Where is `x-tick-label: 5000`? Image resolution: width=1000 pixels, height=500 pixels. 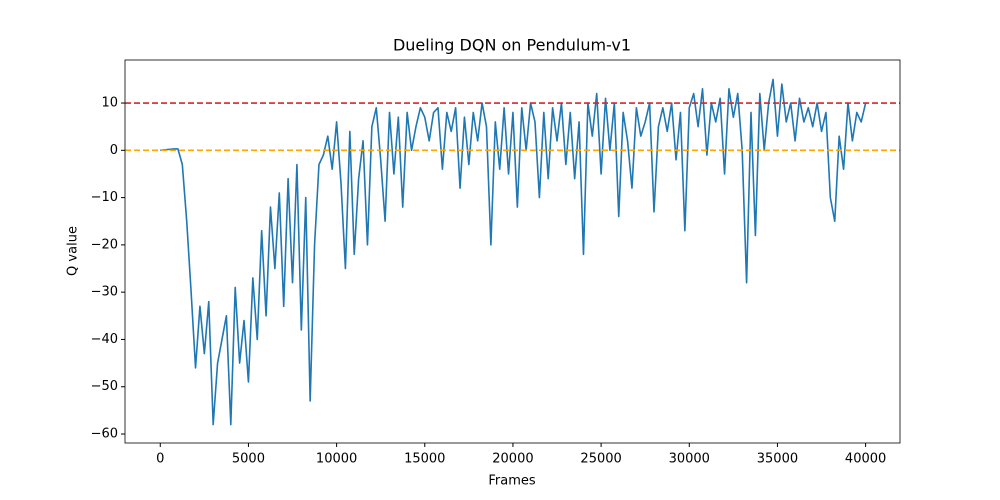 x-tick-label: 5000 is located at coordinates (248, 459).